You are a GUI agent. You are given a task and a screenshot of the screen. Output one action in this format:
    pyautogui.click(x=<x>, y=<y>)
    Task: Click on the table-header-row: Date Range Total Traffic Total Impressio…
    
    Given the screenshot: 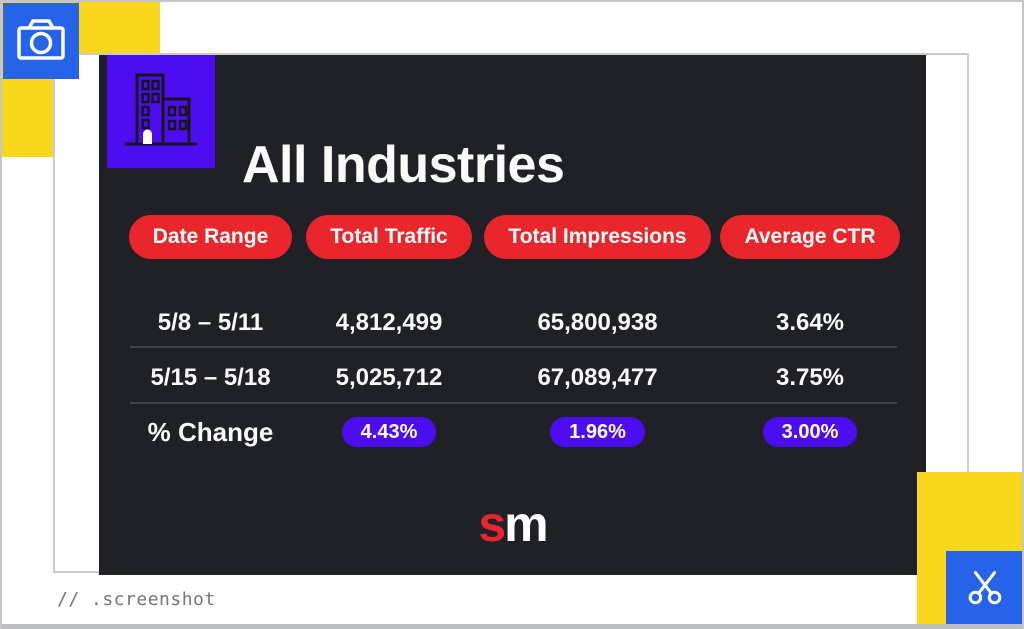 What is the action you would take?
    pyautogui.click(x=512, y=237)
    